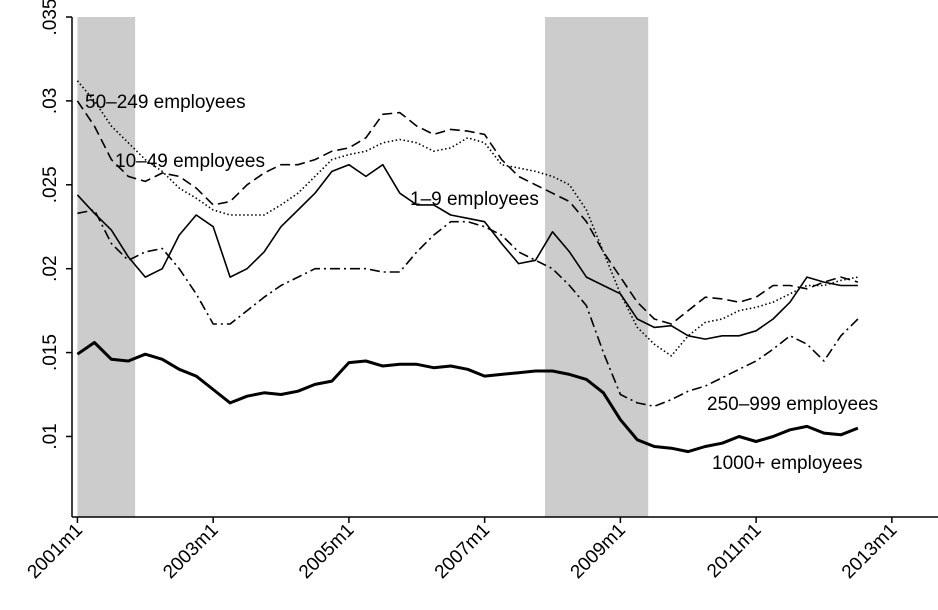 The image size is (938, 610). I want to click on x-tick-label: 2005m1, so click(326, 551).